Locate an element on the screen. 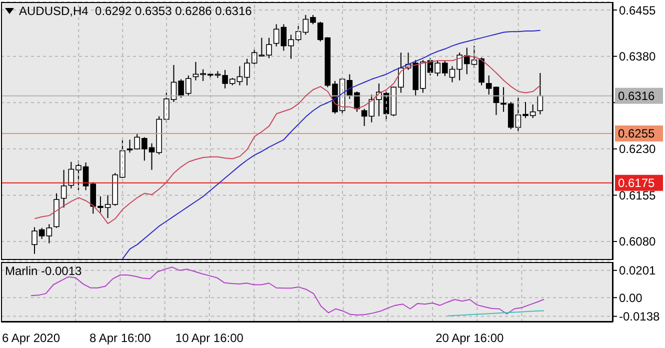 Image resolution: width=665 pixels, height=348 pixels. x-tick-label: 10 Apr 16:00 is located at coordinates (209, 338).